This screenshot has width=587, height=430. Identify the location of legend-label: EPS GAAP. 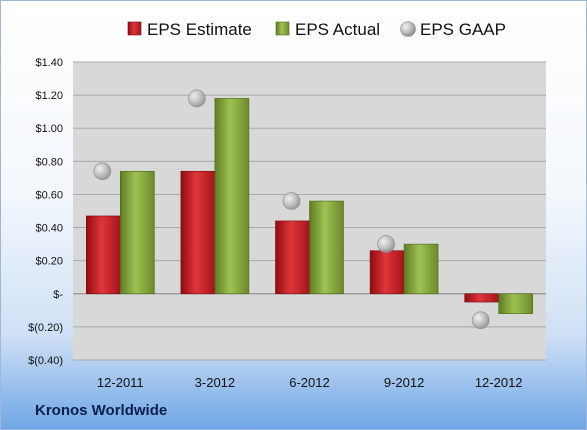
(463, 29).